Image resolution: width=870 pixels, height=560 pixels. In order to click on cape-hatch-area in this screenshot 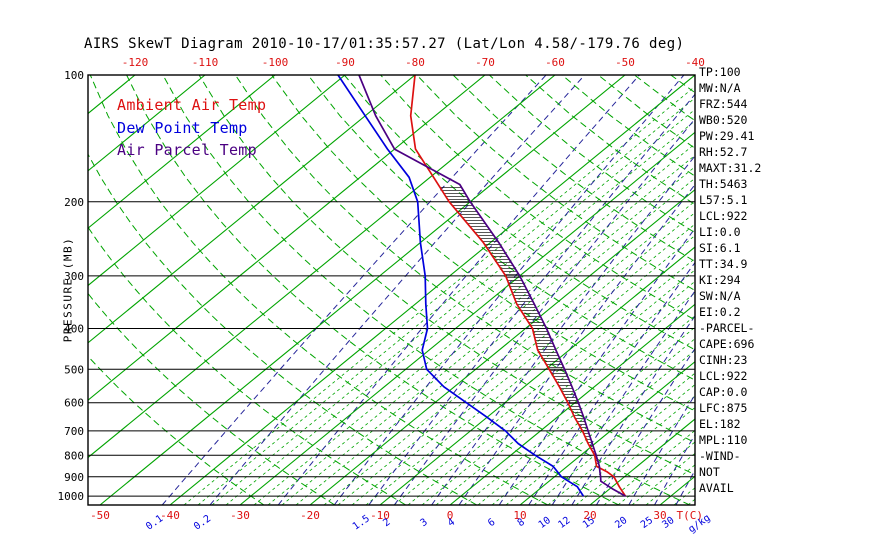, I will do `click(519, 326)`.